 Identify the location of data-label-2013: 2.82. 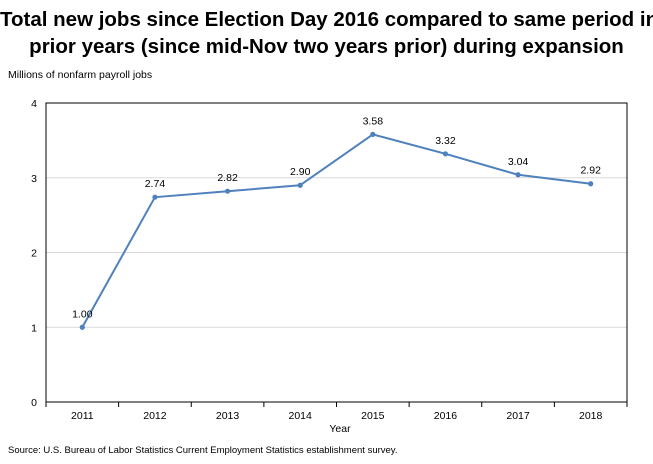
(227, 178).